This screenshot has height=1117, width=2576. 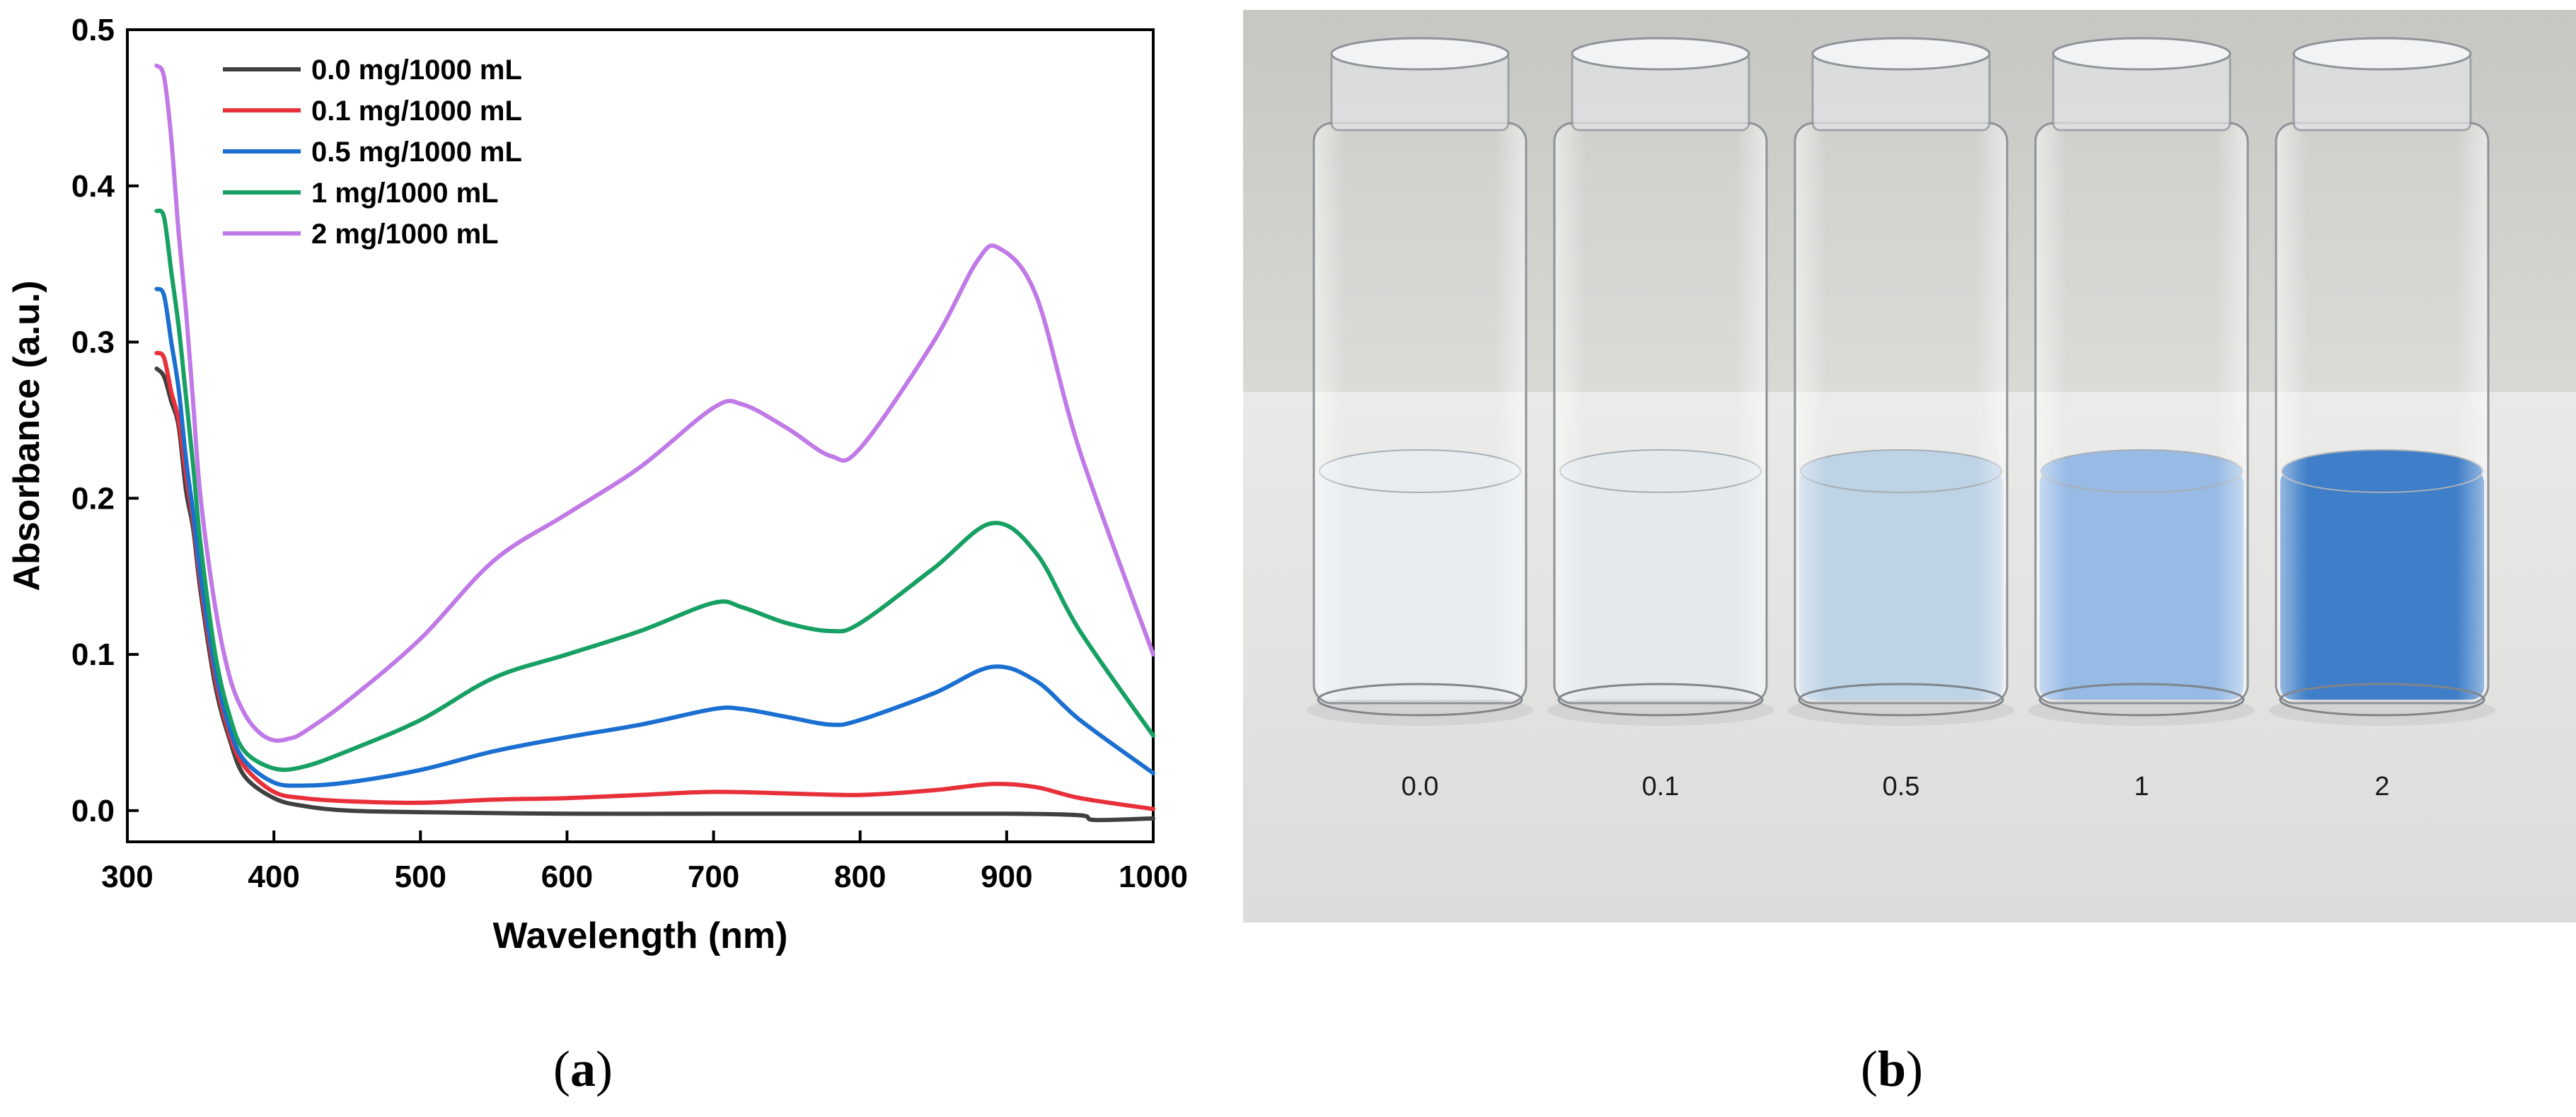 What do you see at coordinates (420, 877) in the screenshot?
I see `x-tick-label: 500` at bounding box center [420, 877].